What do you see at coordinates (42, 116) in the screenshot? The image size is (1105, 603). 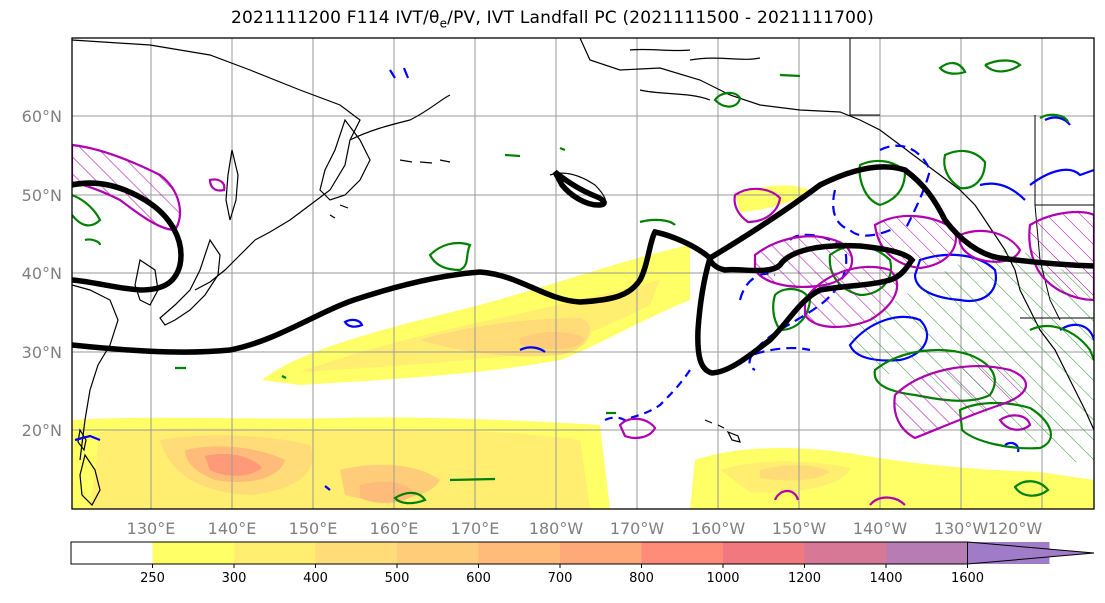 I see `lat-label-60: 60°N` at bounding box center [42, 116].